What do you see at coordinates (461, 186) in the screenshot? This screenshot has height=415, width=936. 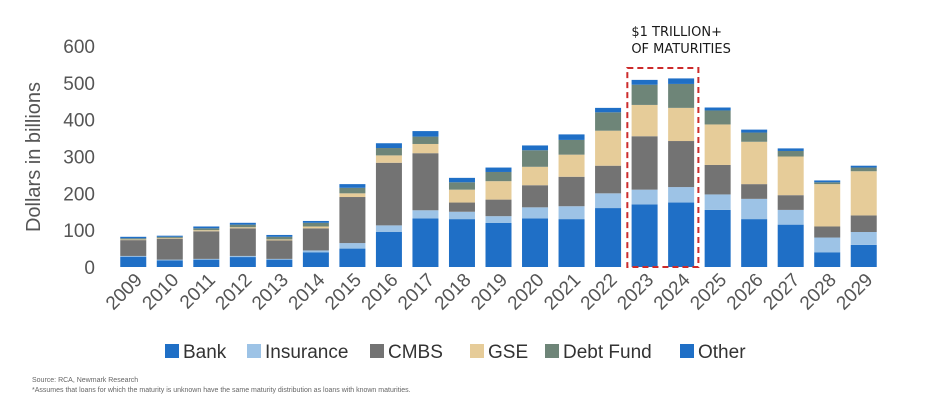 I see `bar-debt-fund-2018` at bounding box center [461, 186].